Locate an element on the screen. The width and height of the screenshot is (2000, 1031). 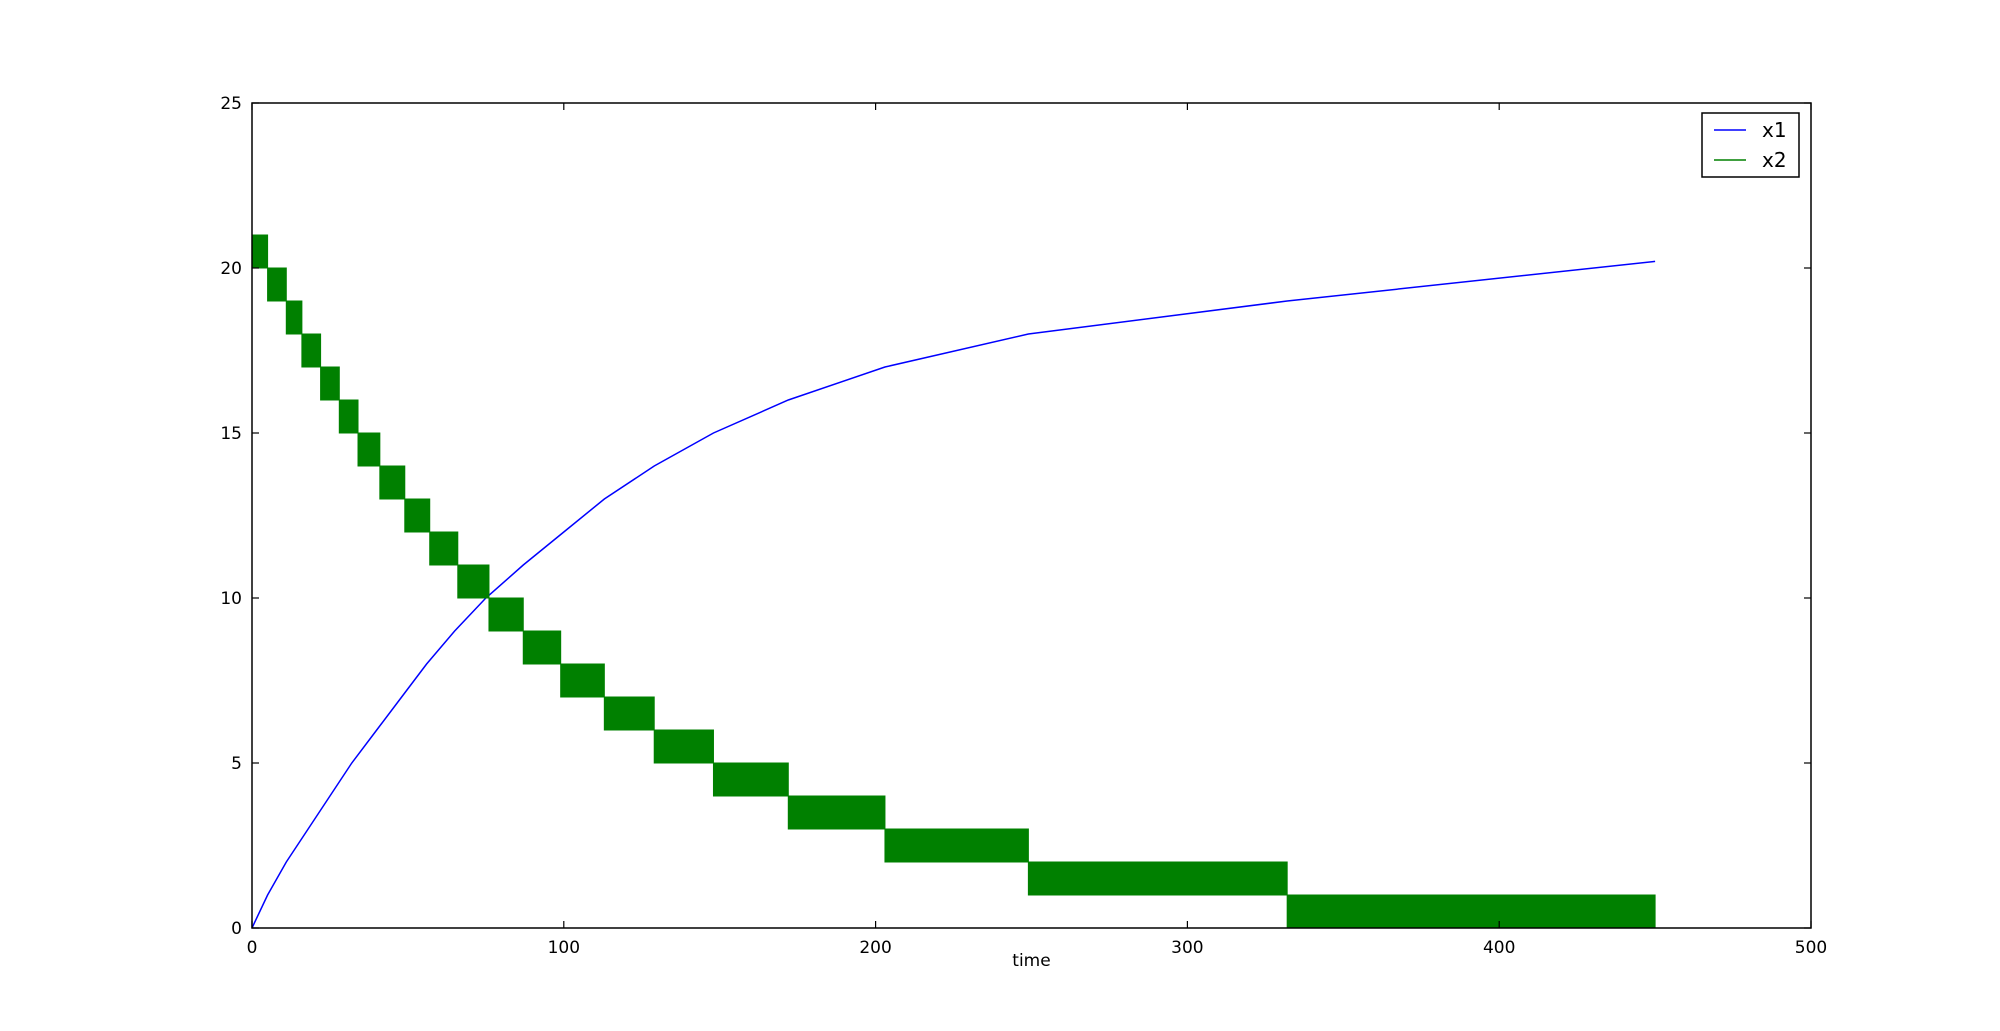
x-axis-label: time is located at coordinates (1031, 961).